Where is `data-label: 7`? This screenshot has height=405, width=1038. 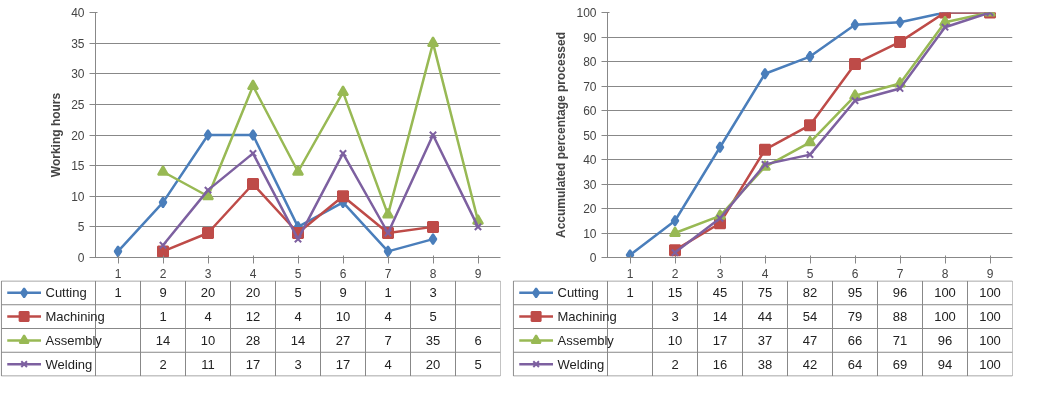 data-label: 7 is located at coordinates (388, 340).